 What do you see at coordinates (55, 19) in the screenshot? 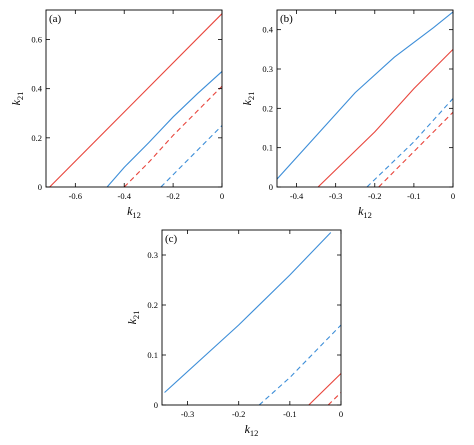
I see `panel-label: (a)` at bounding box center [55, 19].